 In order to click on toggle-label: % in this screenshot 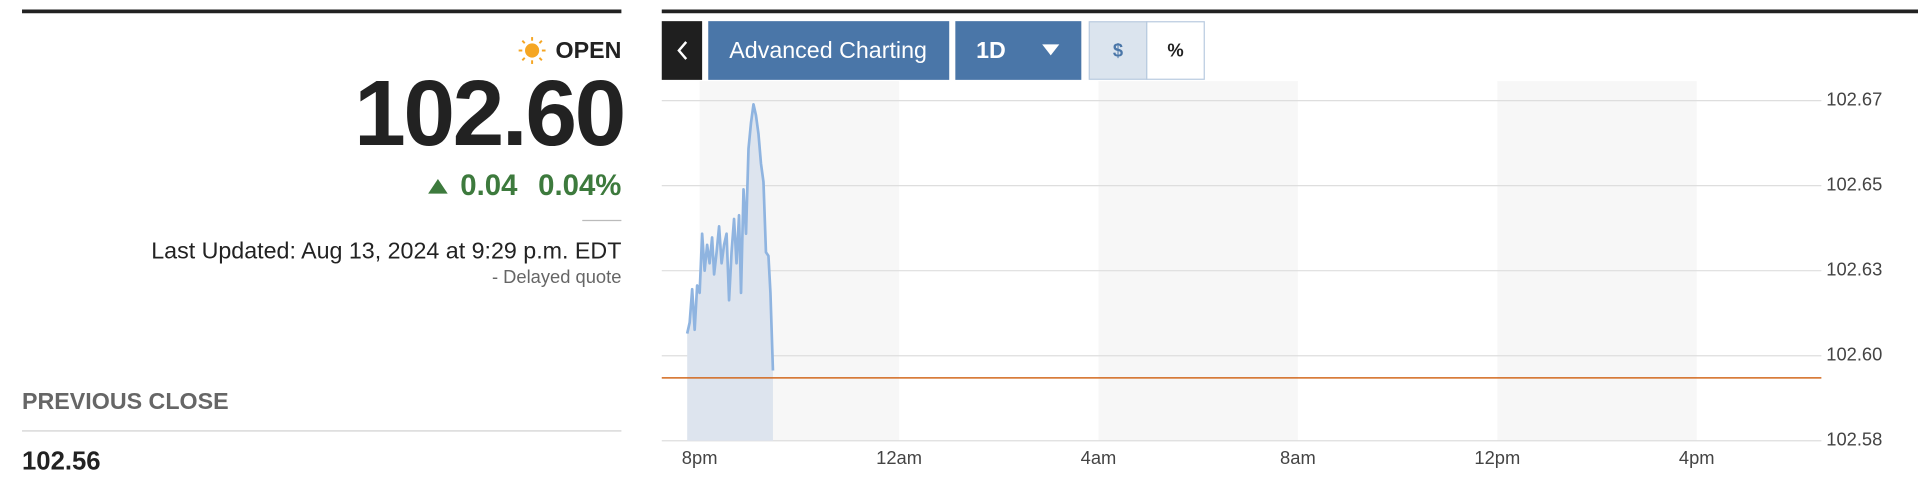, I will do `click(1175, 50)`.